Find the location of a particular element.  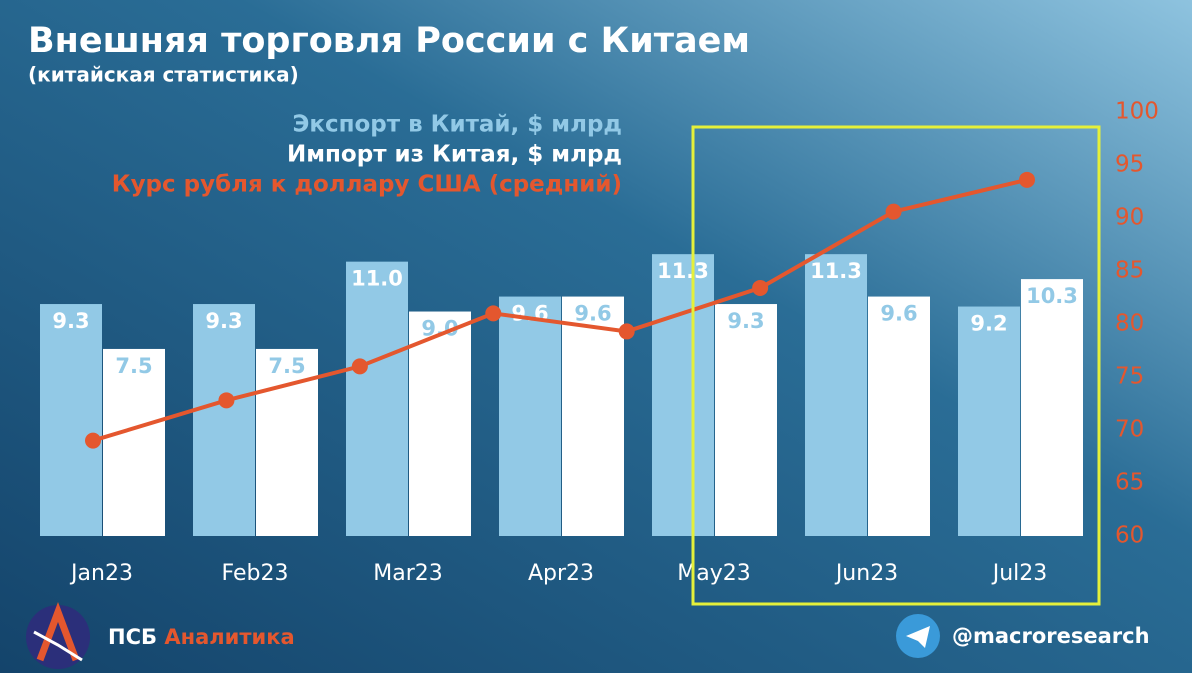

legend-entry: Курс рубля к доллару США (средний) is located at coordinates (367, 185).